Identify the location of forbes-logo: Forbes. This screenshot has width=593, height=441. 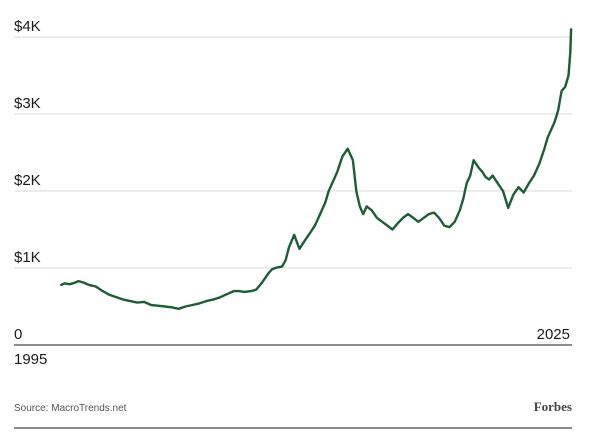
(553, 406).